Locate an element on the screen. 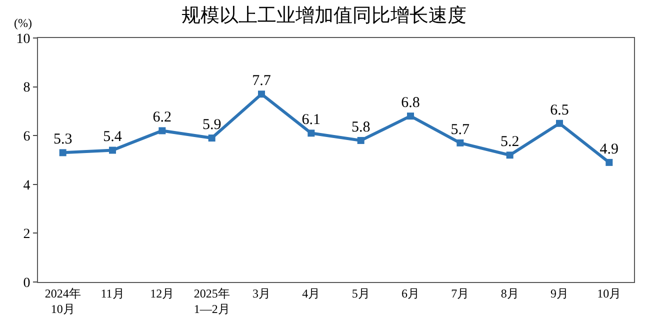  x-tick-label: 7月 is located at coordinates (460, 293).